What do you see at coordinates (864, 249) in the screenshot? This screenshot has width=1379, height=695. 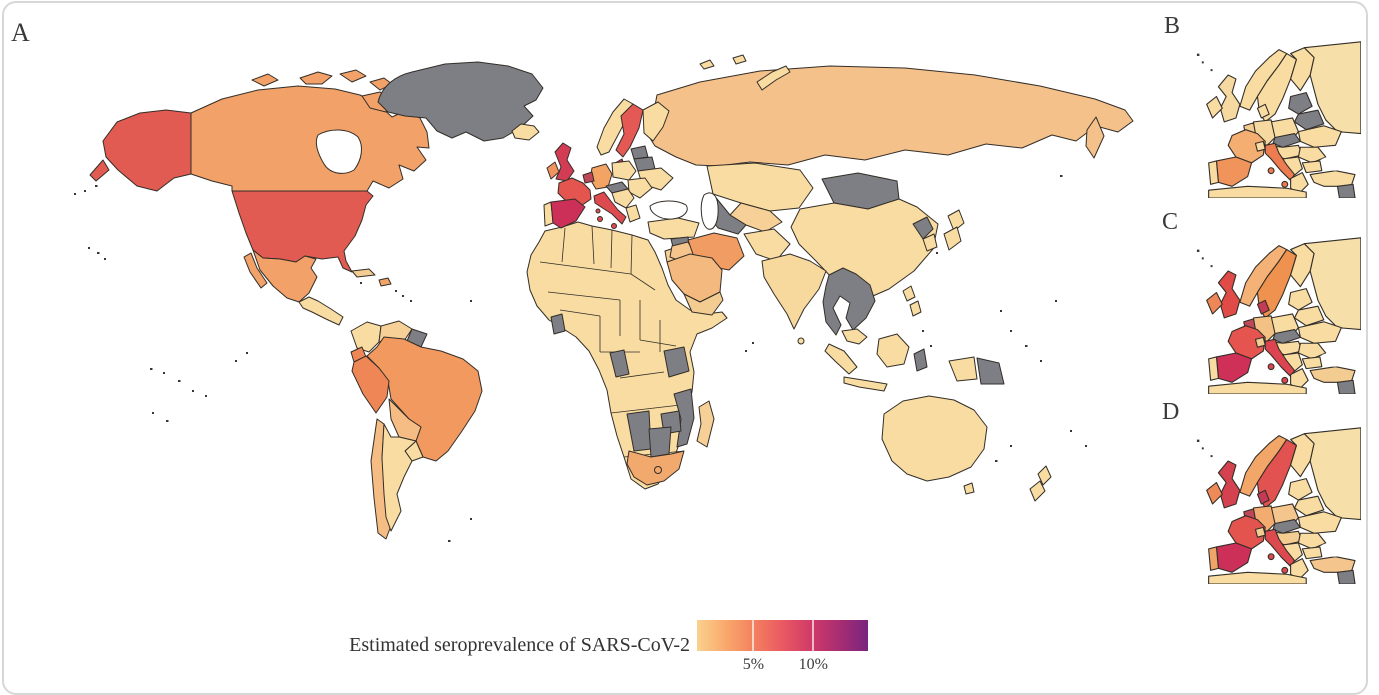 I see `country-china` at bounding box center [864, 249].